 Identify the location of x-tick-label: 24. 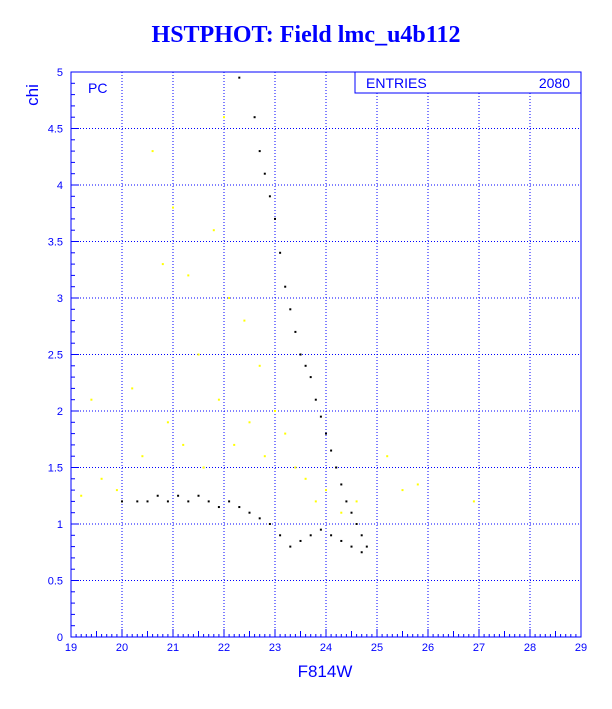
(326, 648).